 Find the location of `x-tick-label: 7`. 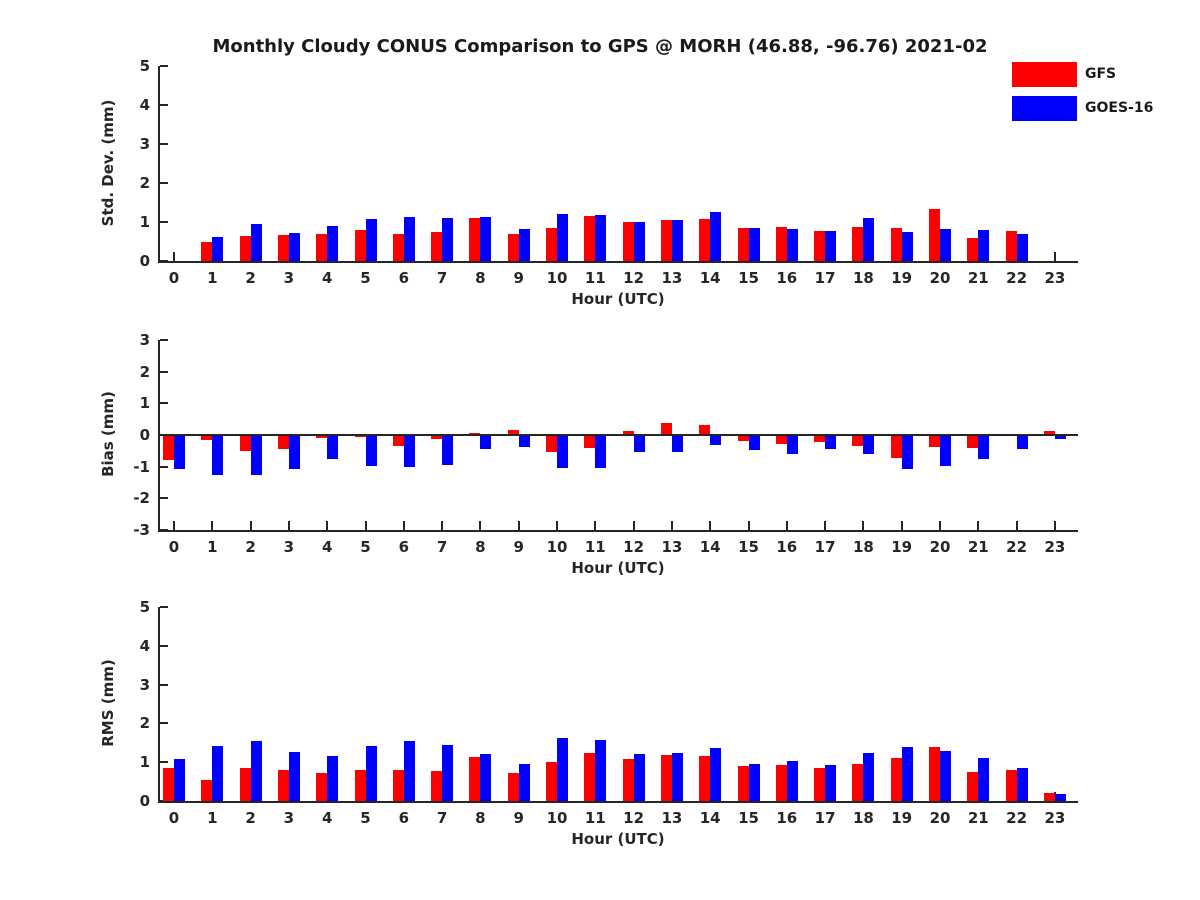

x-tick-label: 7 is located at coordinates (442, 547).